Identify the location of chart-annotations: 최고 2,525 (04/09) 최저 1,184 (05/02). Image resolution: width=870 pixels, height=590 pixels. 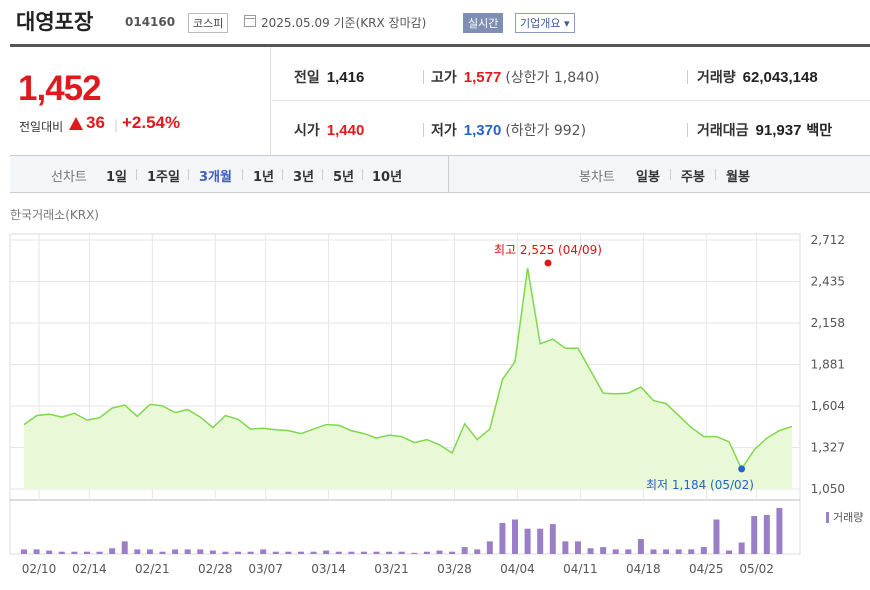
(624, 367).